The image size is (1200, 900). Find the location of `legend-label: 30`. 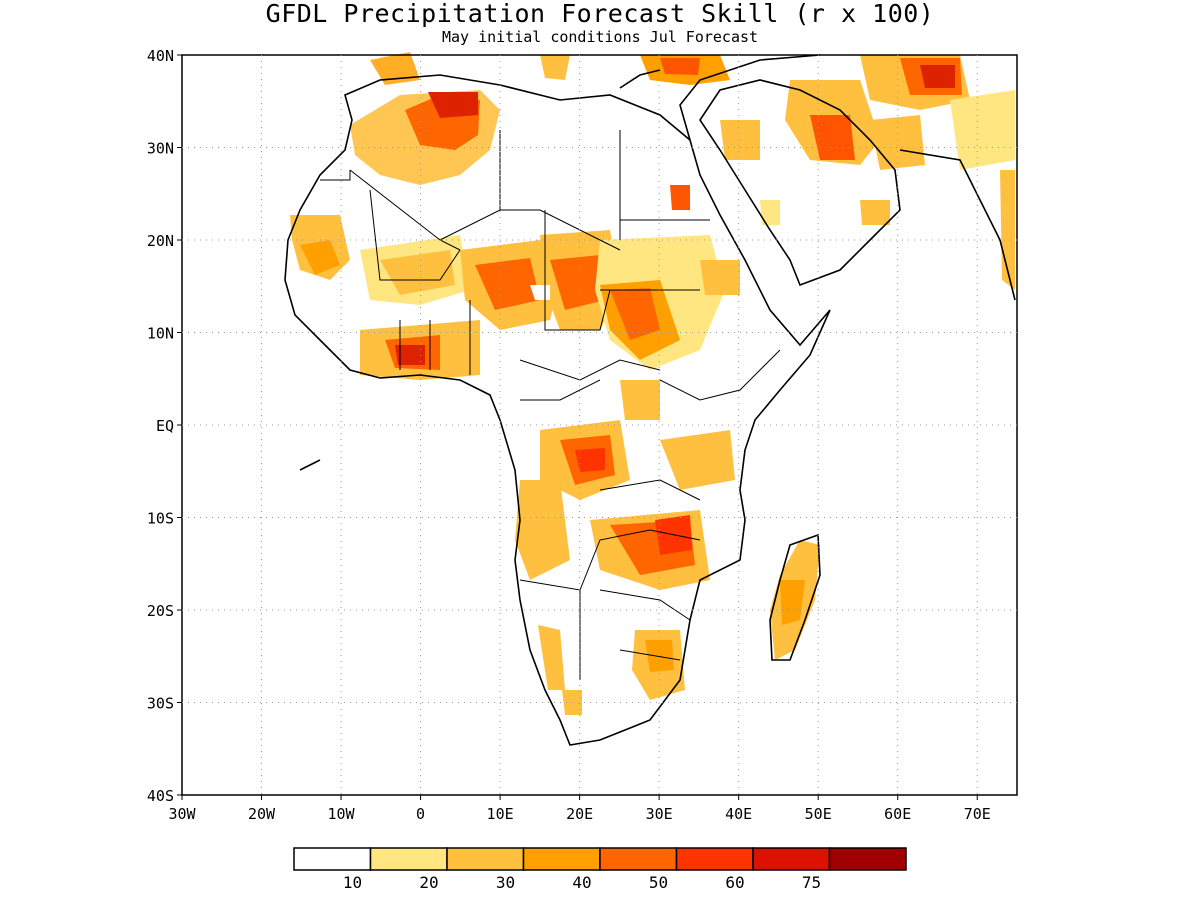

legend-label: 30 is located at coordinates (505, 882).